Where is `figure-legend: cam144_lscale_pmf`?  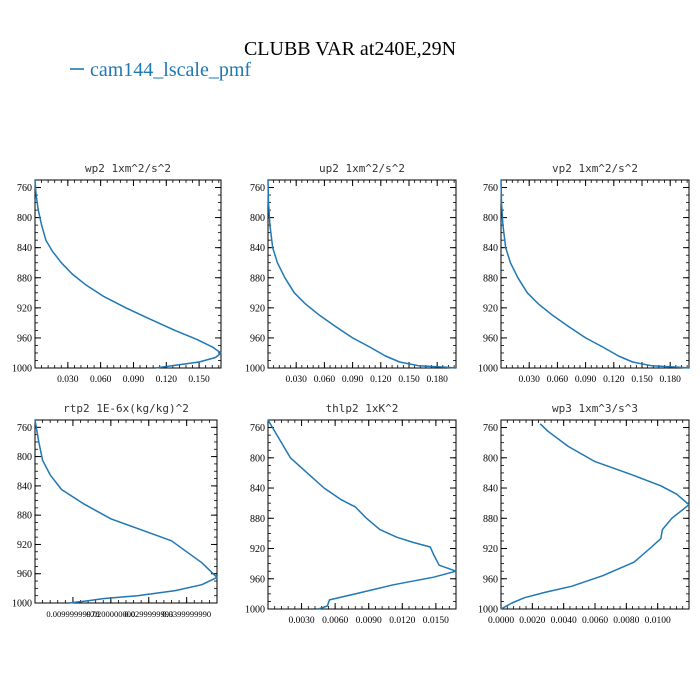 figure-legend: cam144_lscale_pmf is located at coordinates (160, 70).